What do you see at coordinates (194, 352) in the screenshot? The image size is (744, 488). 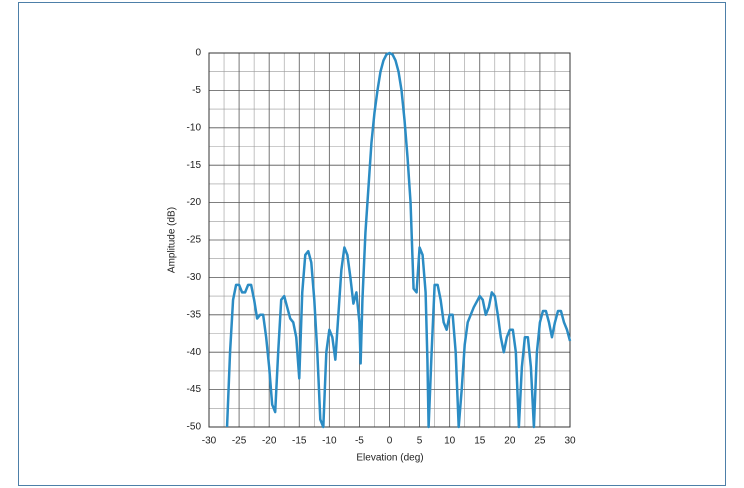 I see `y-tick-label: -40` at bounding box center [194, 352].